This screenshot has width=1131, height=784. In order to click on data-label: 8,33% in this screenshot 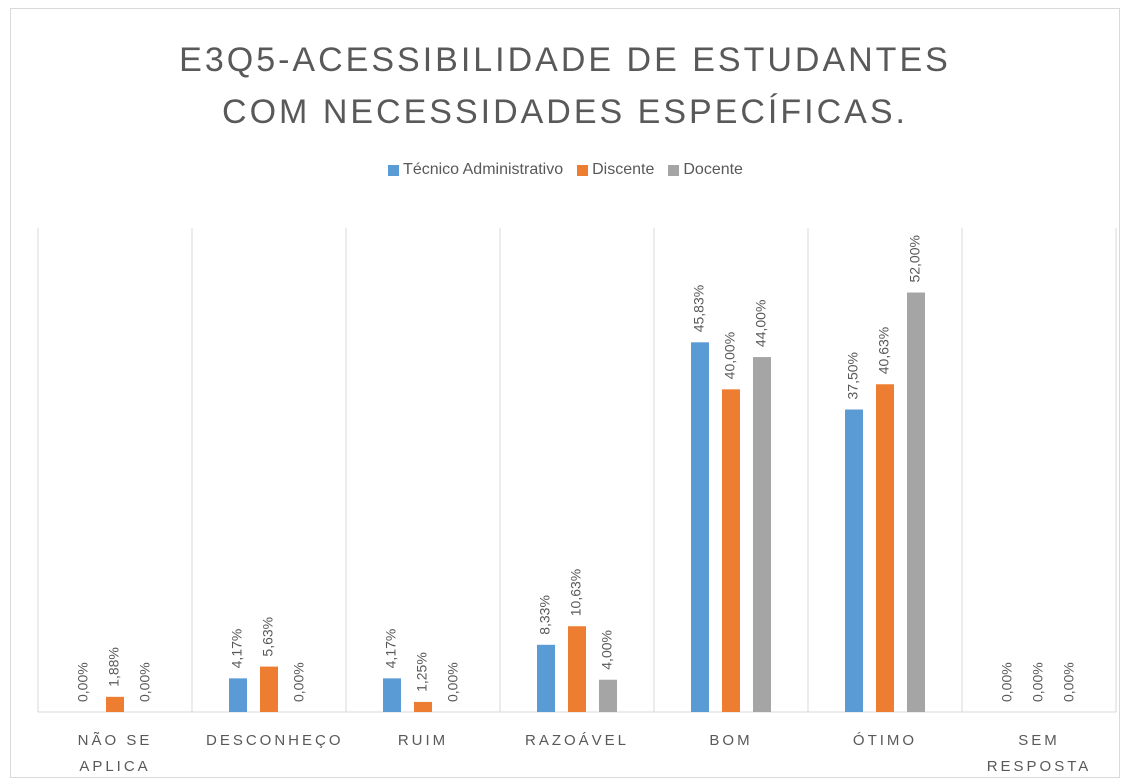, I will do `click(545, 615)`.